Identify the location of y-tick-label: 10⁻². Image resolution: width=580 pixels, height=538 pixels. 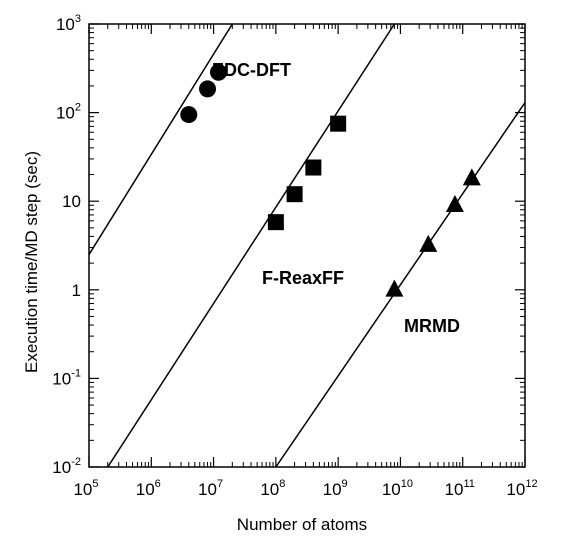
(66, 466).